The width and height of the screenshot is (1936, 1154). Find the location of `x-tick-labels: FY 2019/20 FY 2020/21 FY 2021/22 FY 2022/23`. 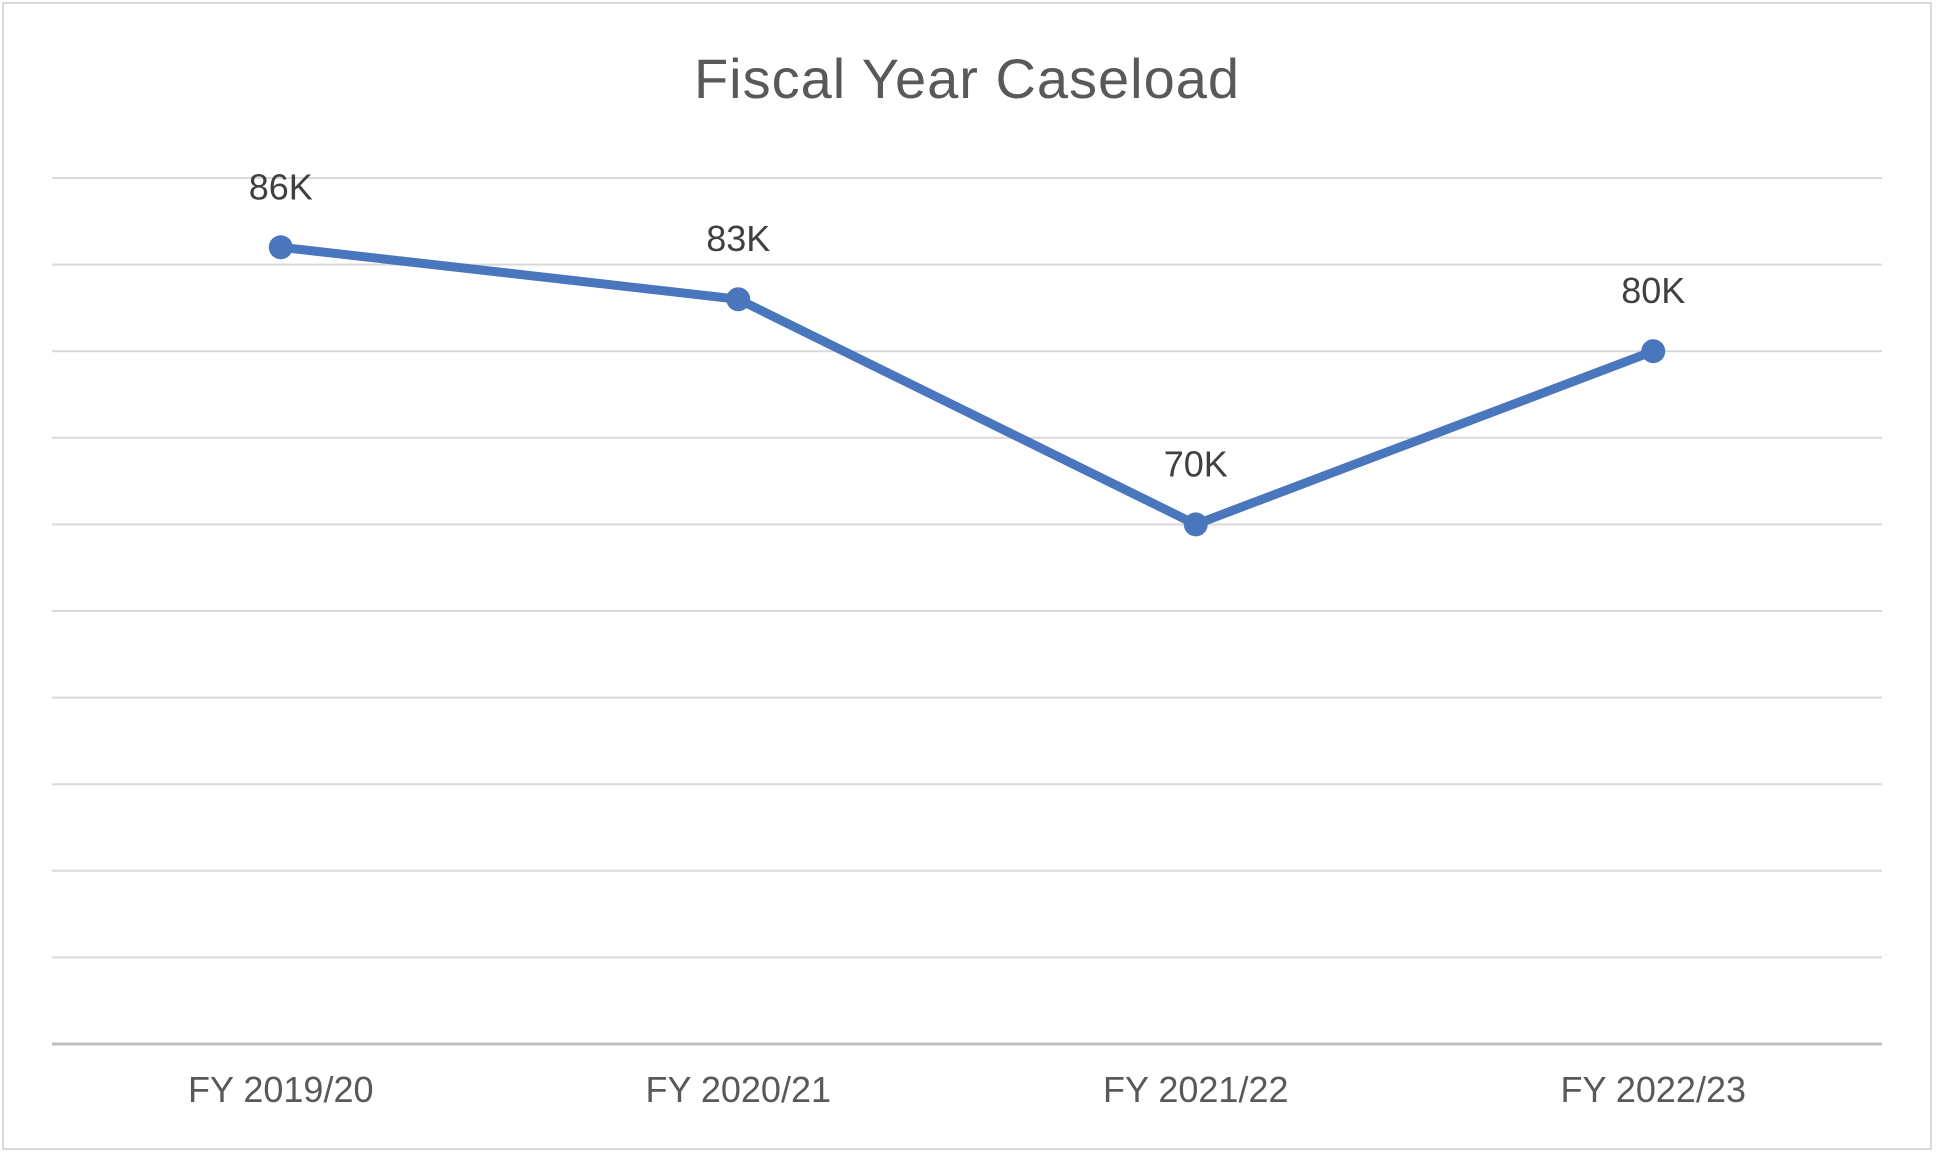

x-tick-labels: FY 2019/20 FY 2020/21 FY 2021/22 FY 2022/23 is located at coordinates (967, 1089).